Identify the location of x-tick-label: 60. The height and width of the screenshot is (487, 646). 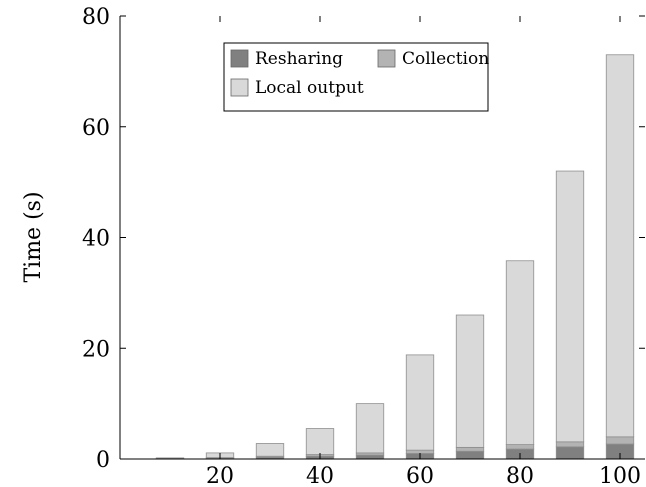
(420, 475).